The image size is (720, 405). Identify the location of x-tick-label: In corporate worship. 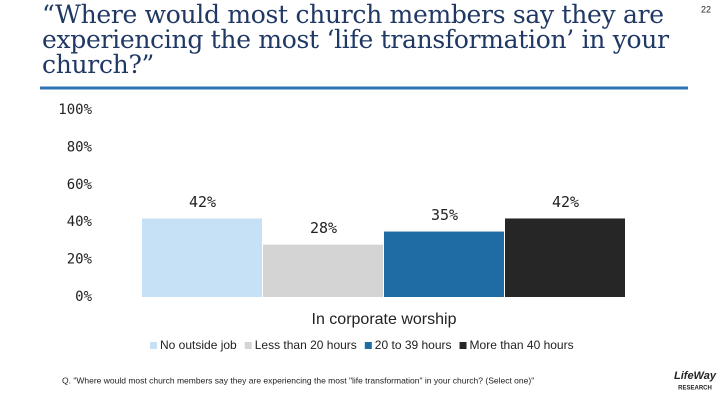
(384, 319).